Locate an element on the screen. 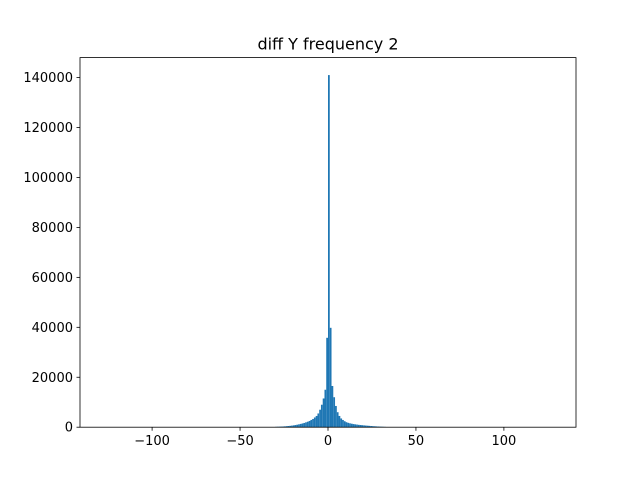 The height and width of the screenshot is (480, 640). x-axis-ticks: −100 −50 0 50 100 is located at coordinates (325, 438).